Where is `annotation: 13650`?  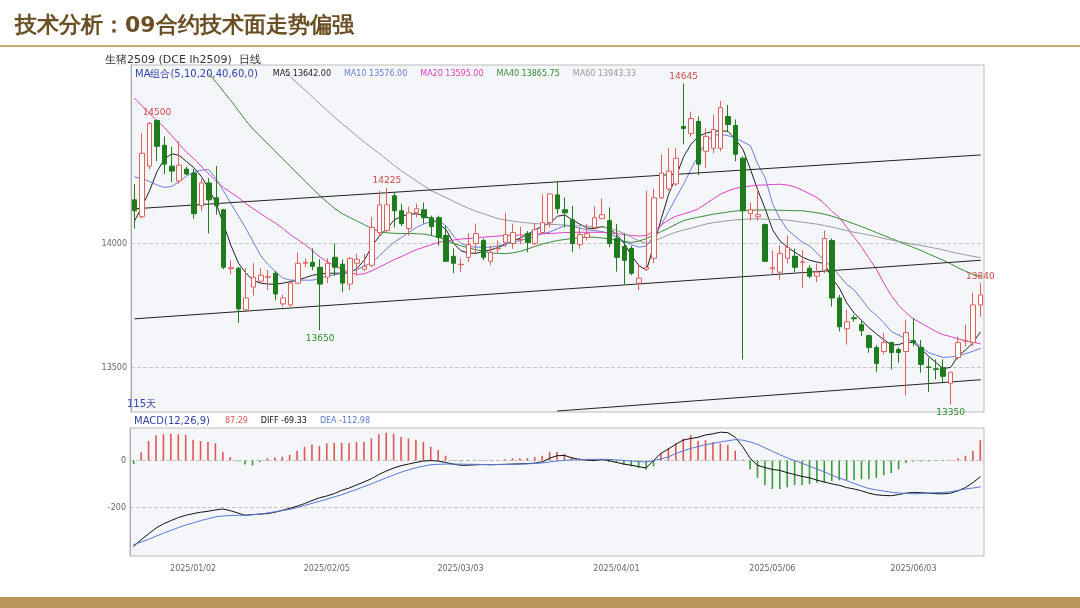
annotation: 13650 is located at coordinates (320, 337).